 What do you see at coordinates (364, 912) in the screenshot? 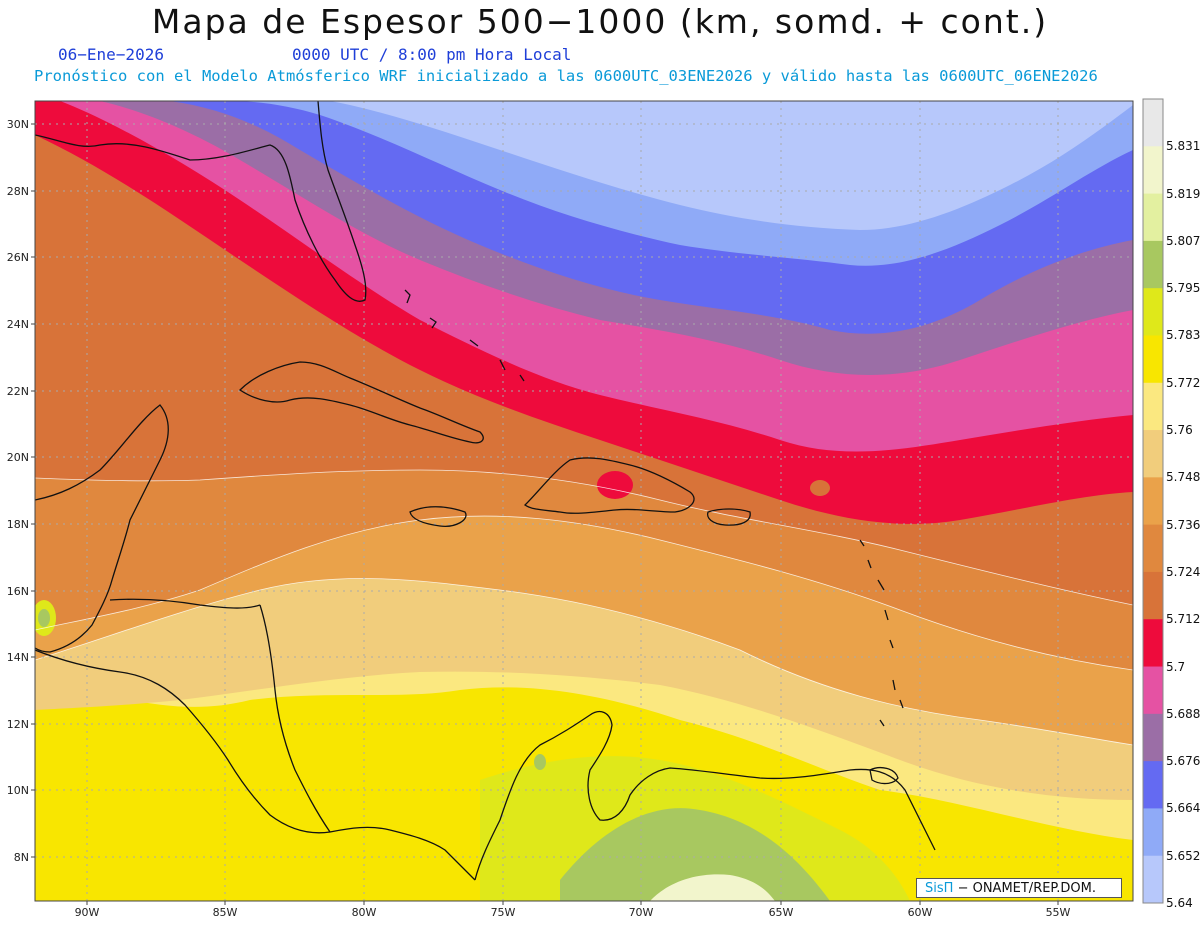
I see `lon-label: 80W` at bounding box center [364, 912].